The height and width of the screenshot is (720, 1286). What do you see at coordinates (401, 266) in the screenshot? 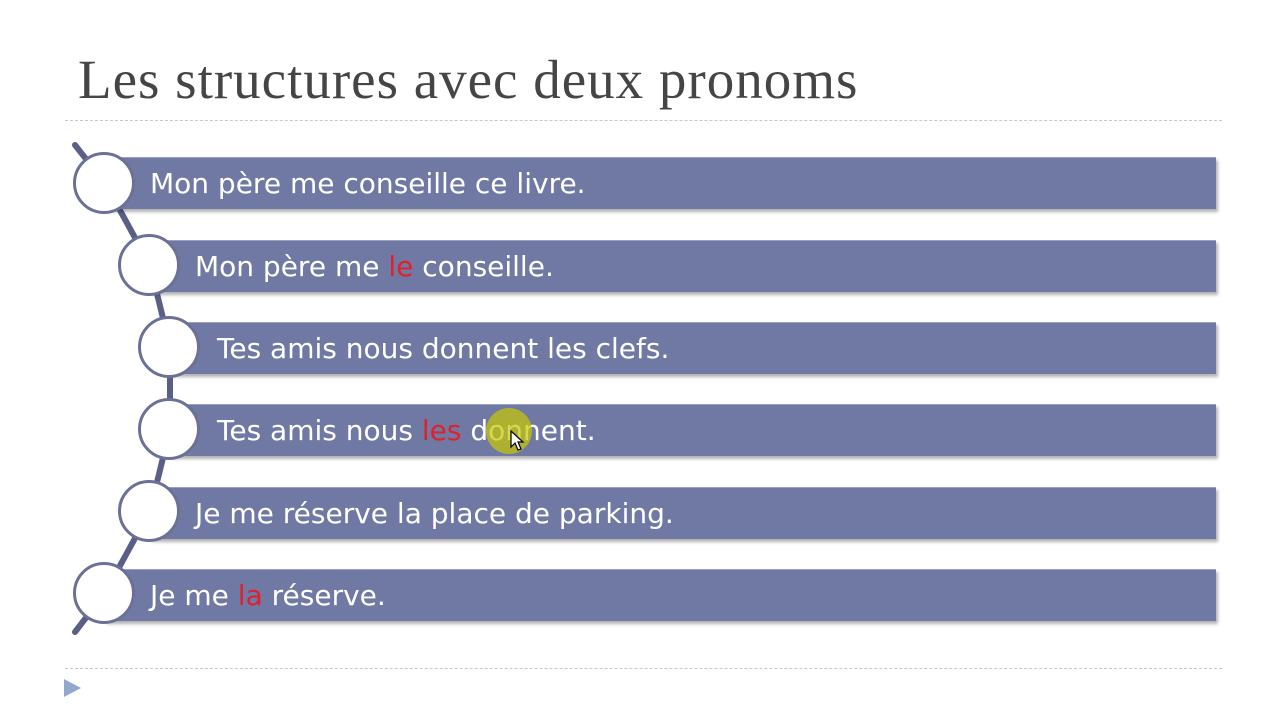
I see `pronoun-highlight: le` at bounding box center [401, 266].